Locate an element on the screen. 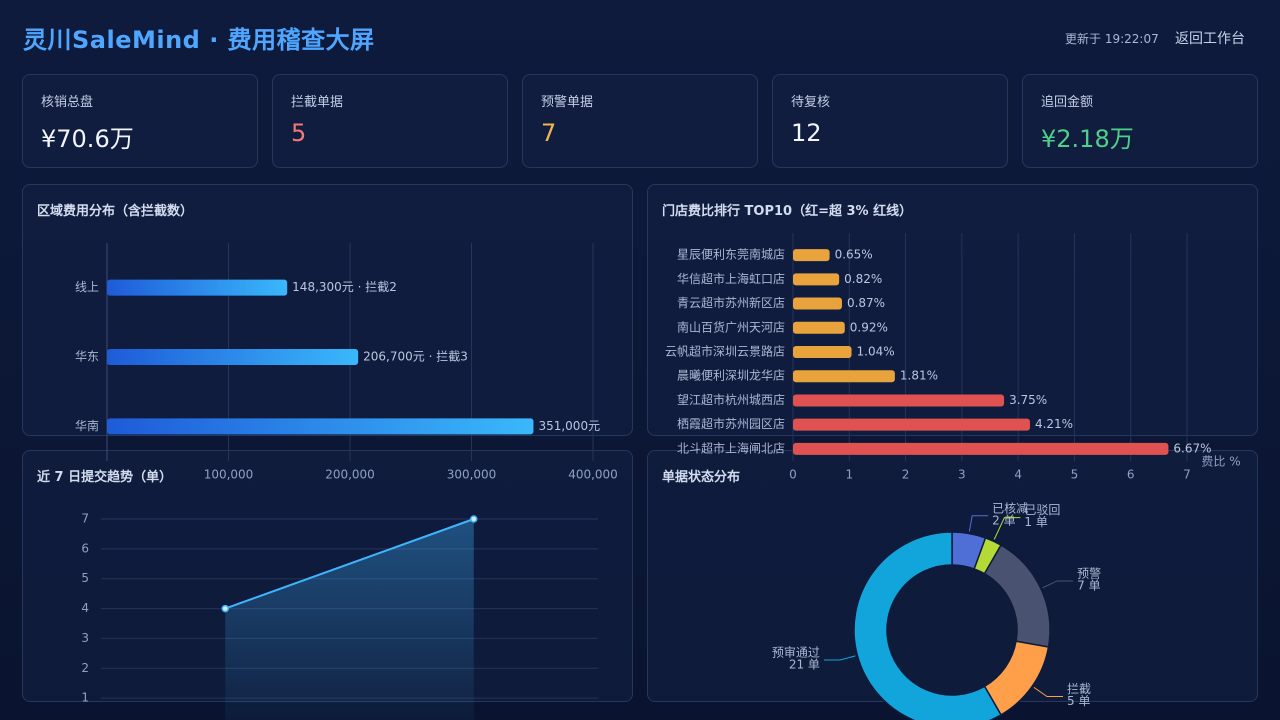  value-label: 206,700元 · 拦截3 is located at coordinates (415, 357).